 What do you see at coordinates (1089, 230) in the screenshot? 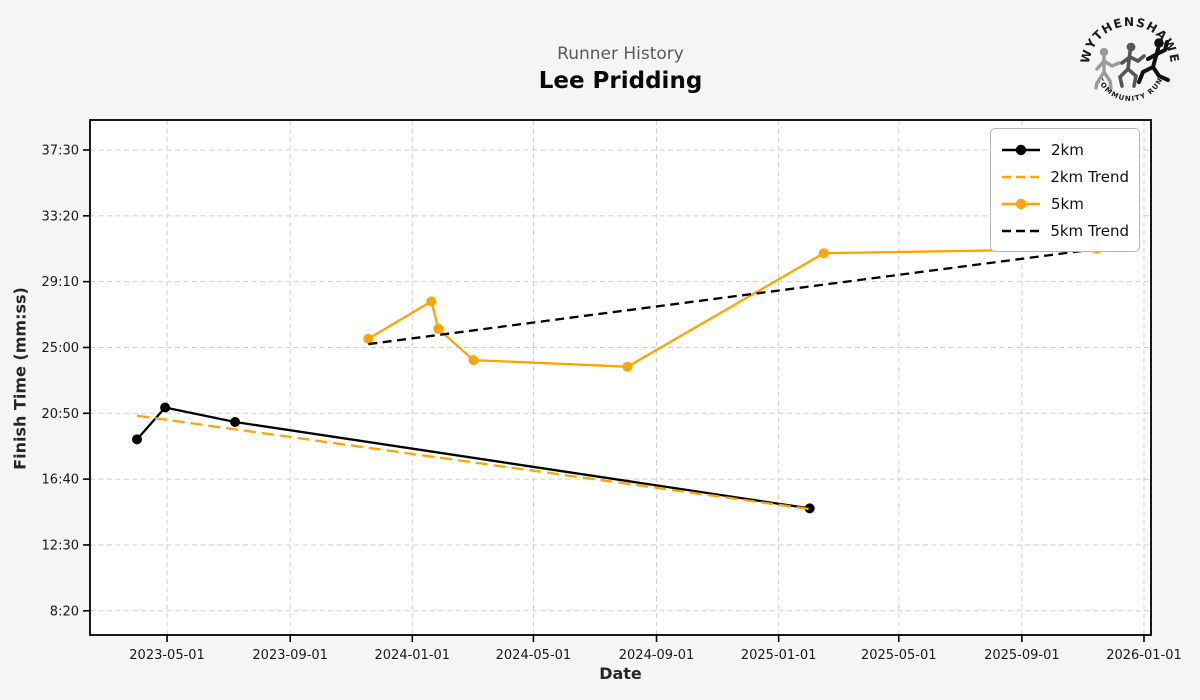
I see `legend-label: 5km Trend` at bounding box center [1089, 230].